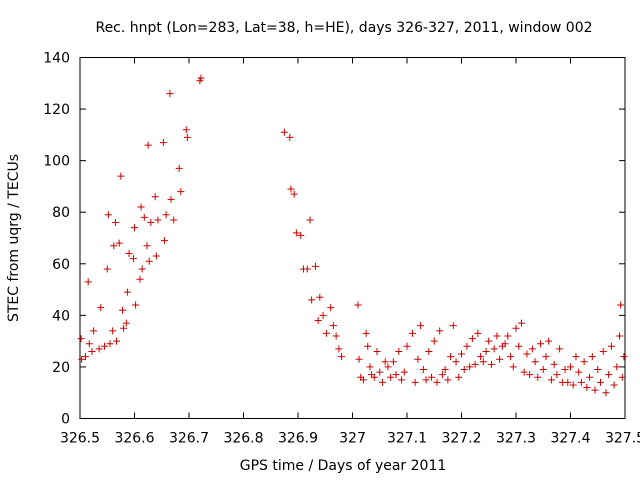 This screenshot has width=640, height=480. I want to click on y-tick-label: 80, so click(61, 213).